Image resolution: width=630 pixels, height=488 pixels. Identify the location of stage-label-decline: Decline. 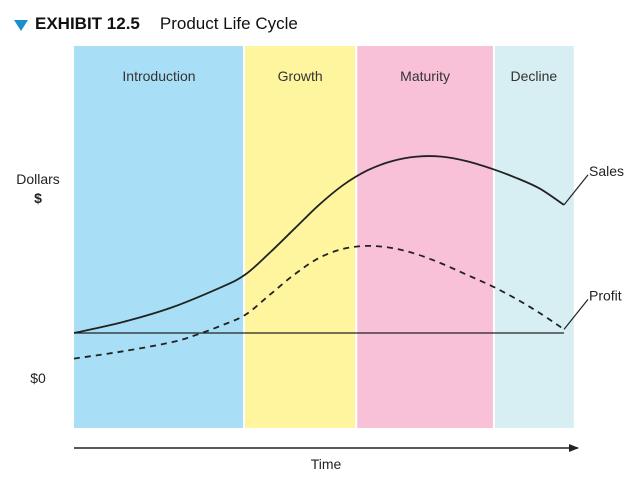
(534, 76).